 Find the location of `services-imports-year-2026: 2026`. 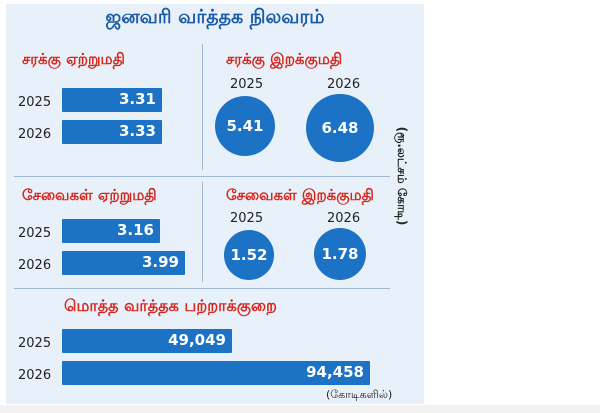

services-imports-year-2026: 2026 is located at coordinates (344, 218).